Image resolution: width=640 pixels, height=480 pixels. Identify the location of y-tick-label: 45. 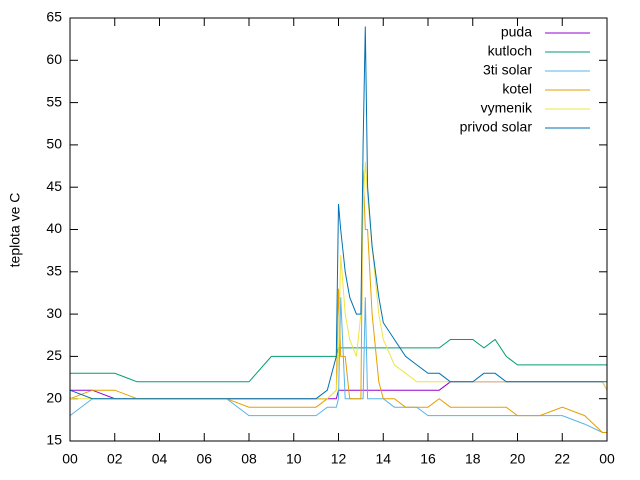
(54, 186).